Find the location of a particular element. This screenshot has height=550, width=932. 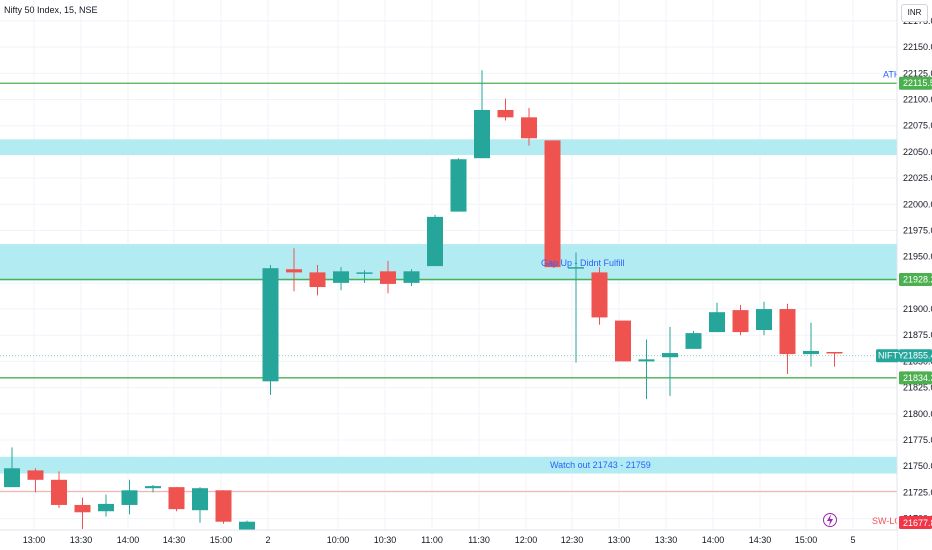

x-tick-label: 10:00 is located at coordinates (338, 540).